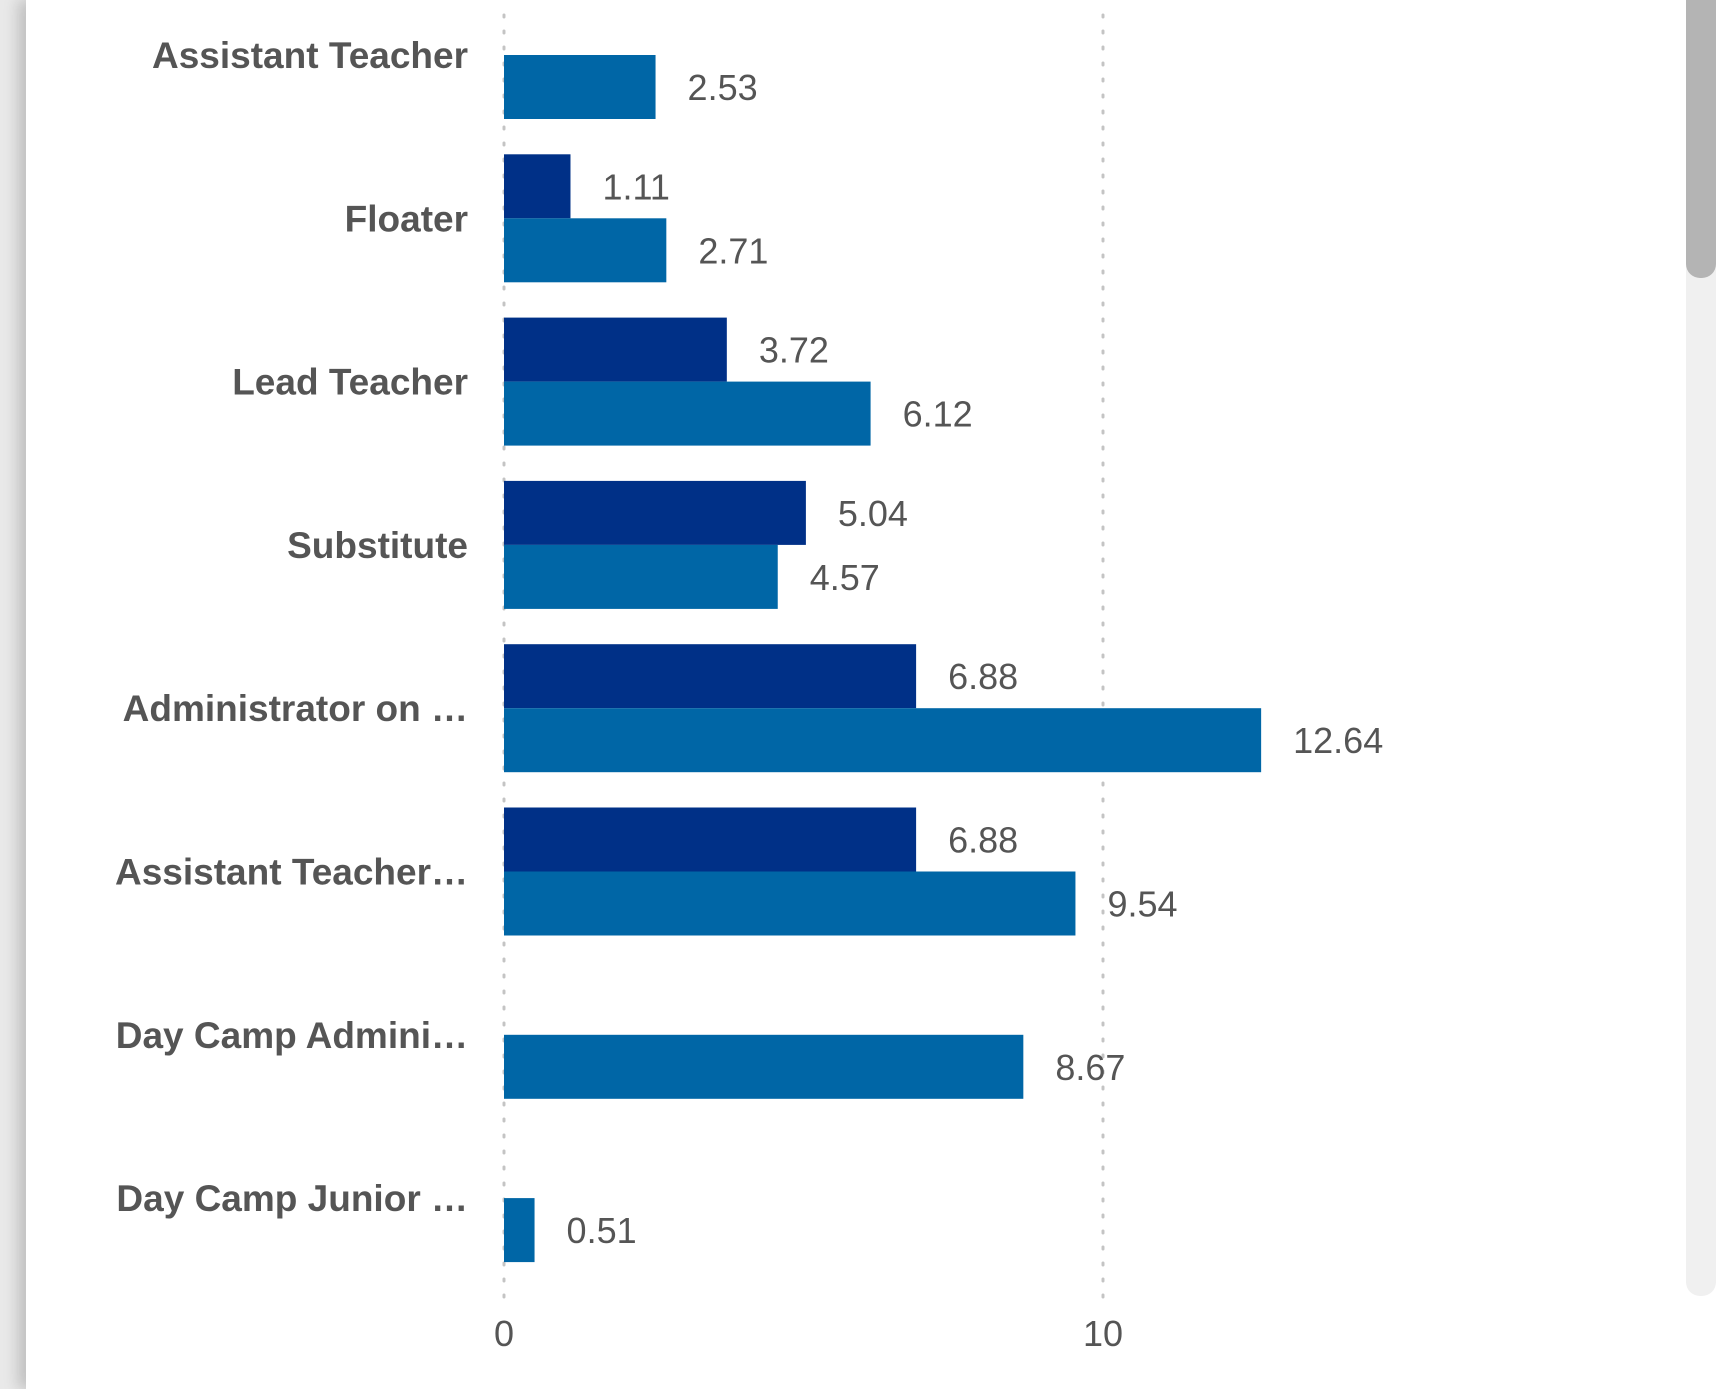  Describe the element at coordinates (1142, 904) in the screenshot. I see `data-label: 9.54` at that location.